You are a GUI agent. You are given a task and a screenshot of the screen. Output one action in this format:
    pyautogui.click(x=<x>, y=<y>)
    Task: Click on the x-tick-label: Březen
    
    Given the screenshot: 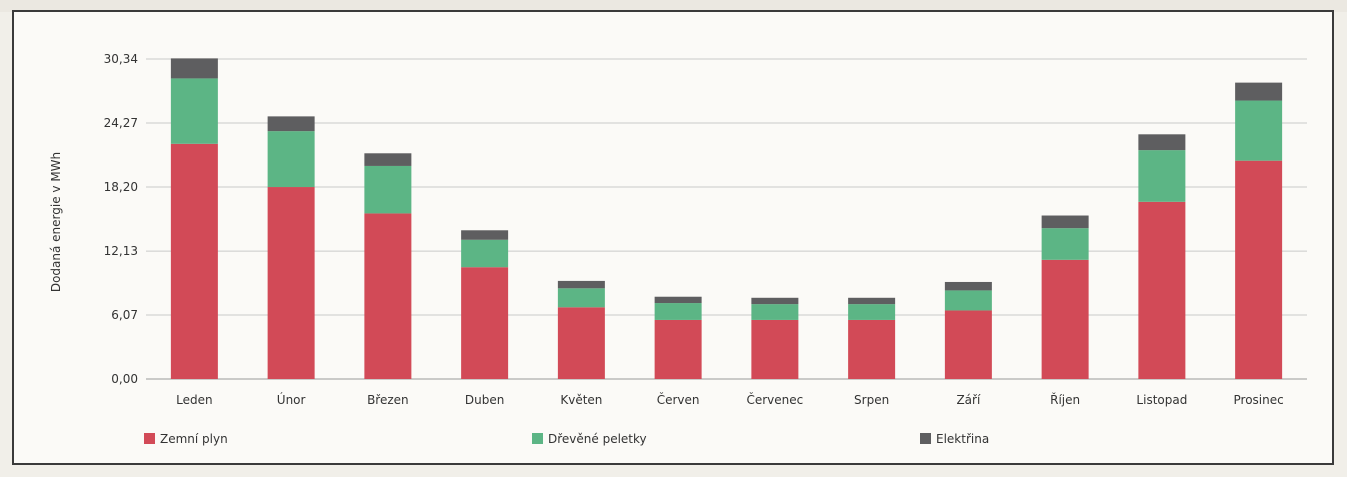 What is the action you would take?
    pyautogui.click(x=388, y=400)
    